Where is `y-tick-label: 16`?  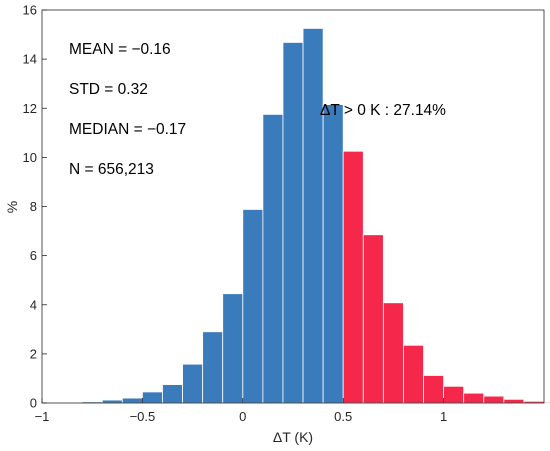
y-tick-label: 16 is located at coordinates (30, 10).